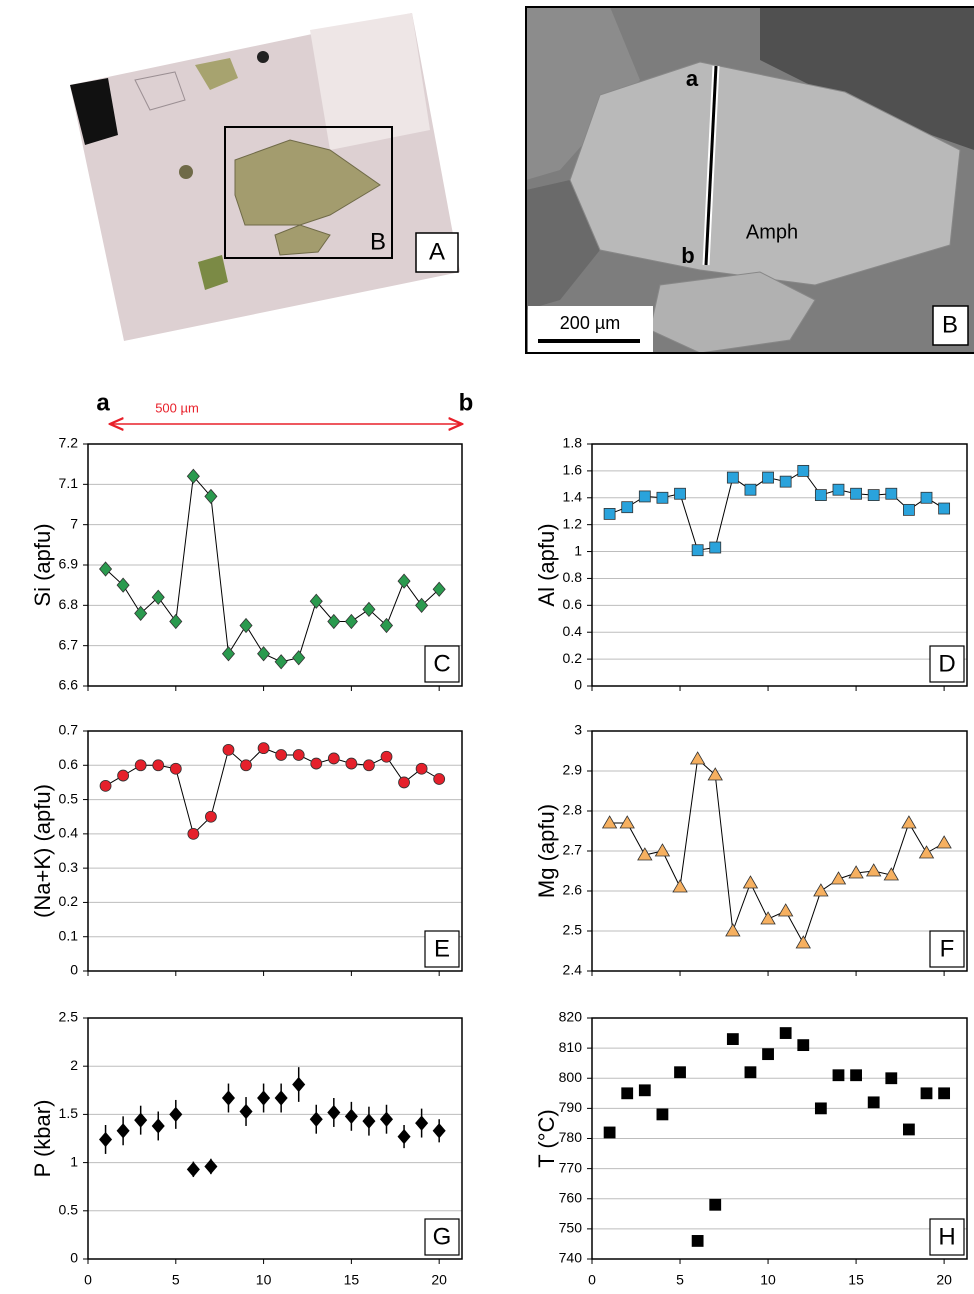 This screenshot has height=1294, width=974. I want to click on y-tick-label: 0.5, so click(69, 798).